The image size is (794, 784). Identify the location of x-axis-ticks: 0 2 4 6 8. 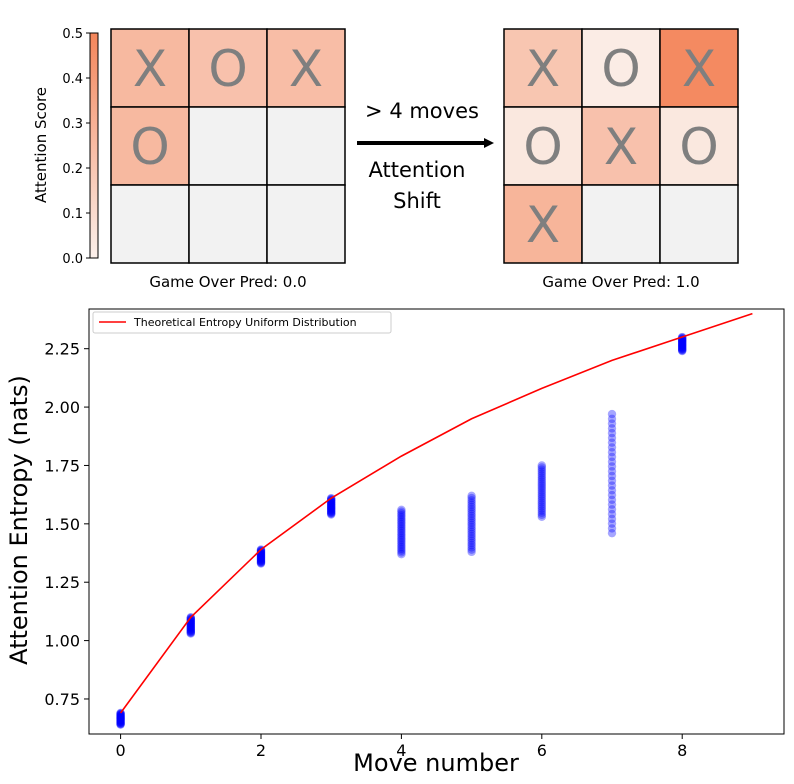
(401, 747).